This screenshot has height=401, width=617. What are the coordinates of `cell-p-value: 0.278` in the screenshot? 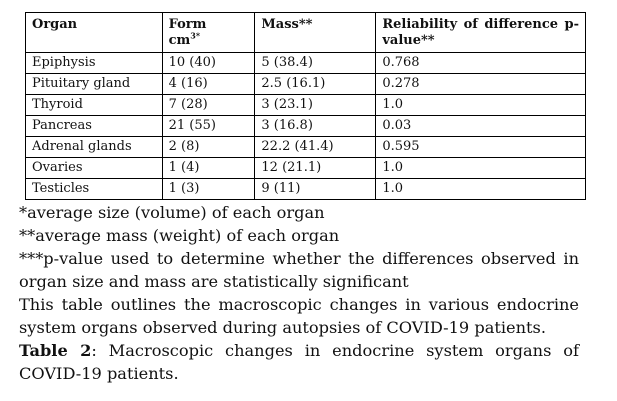 It's located at (480, 84).